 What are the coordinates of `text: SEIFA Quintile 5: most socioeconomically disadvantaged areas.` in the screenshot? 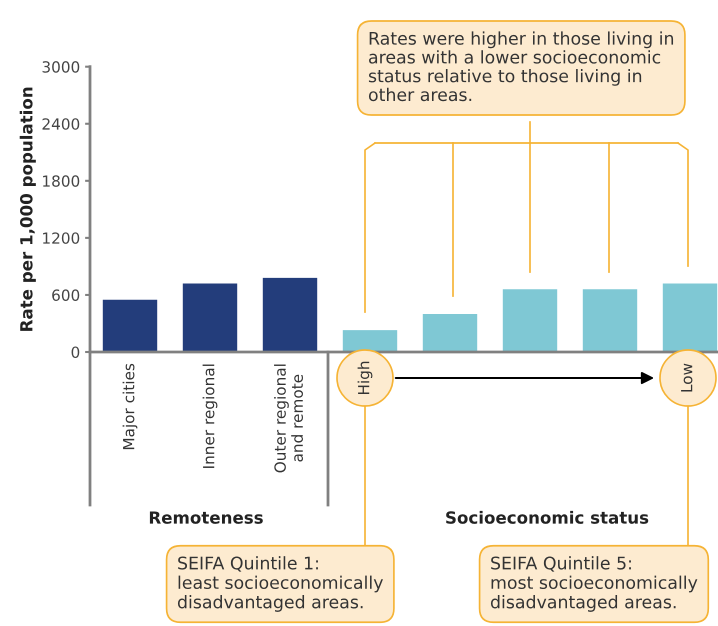 It's located at (594, 584).